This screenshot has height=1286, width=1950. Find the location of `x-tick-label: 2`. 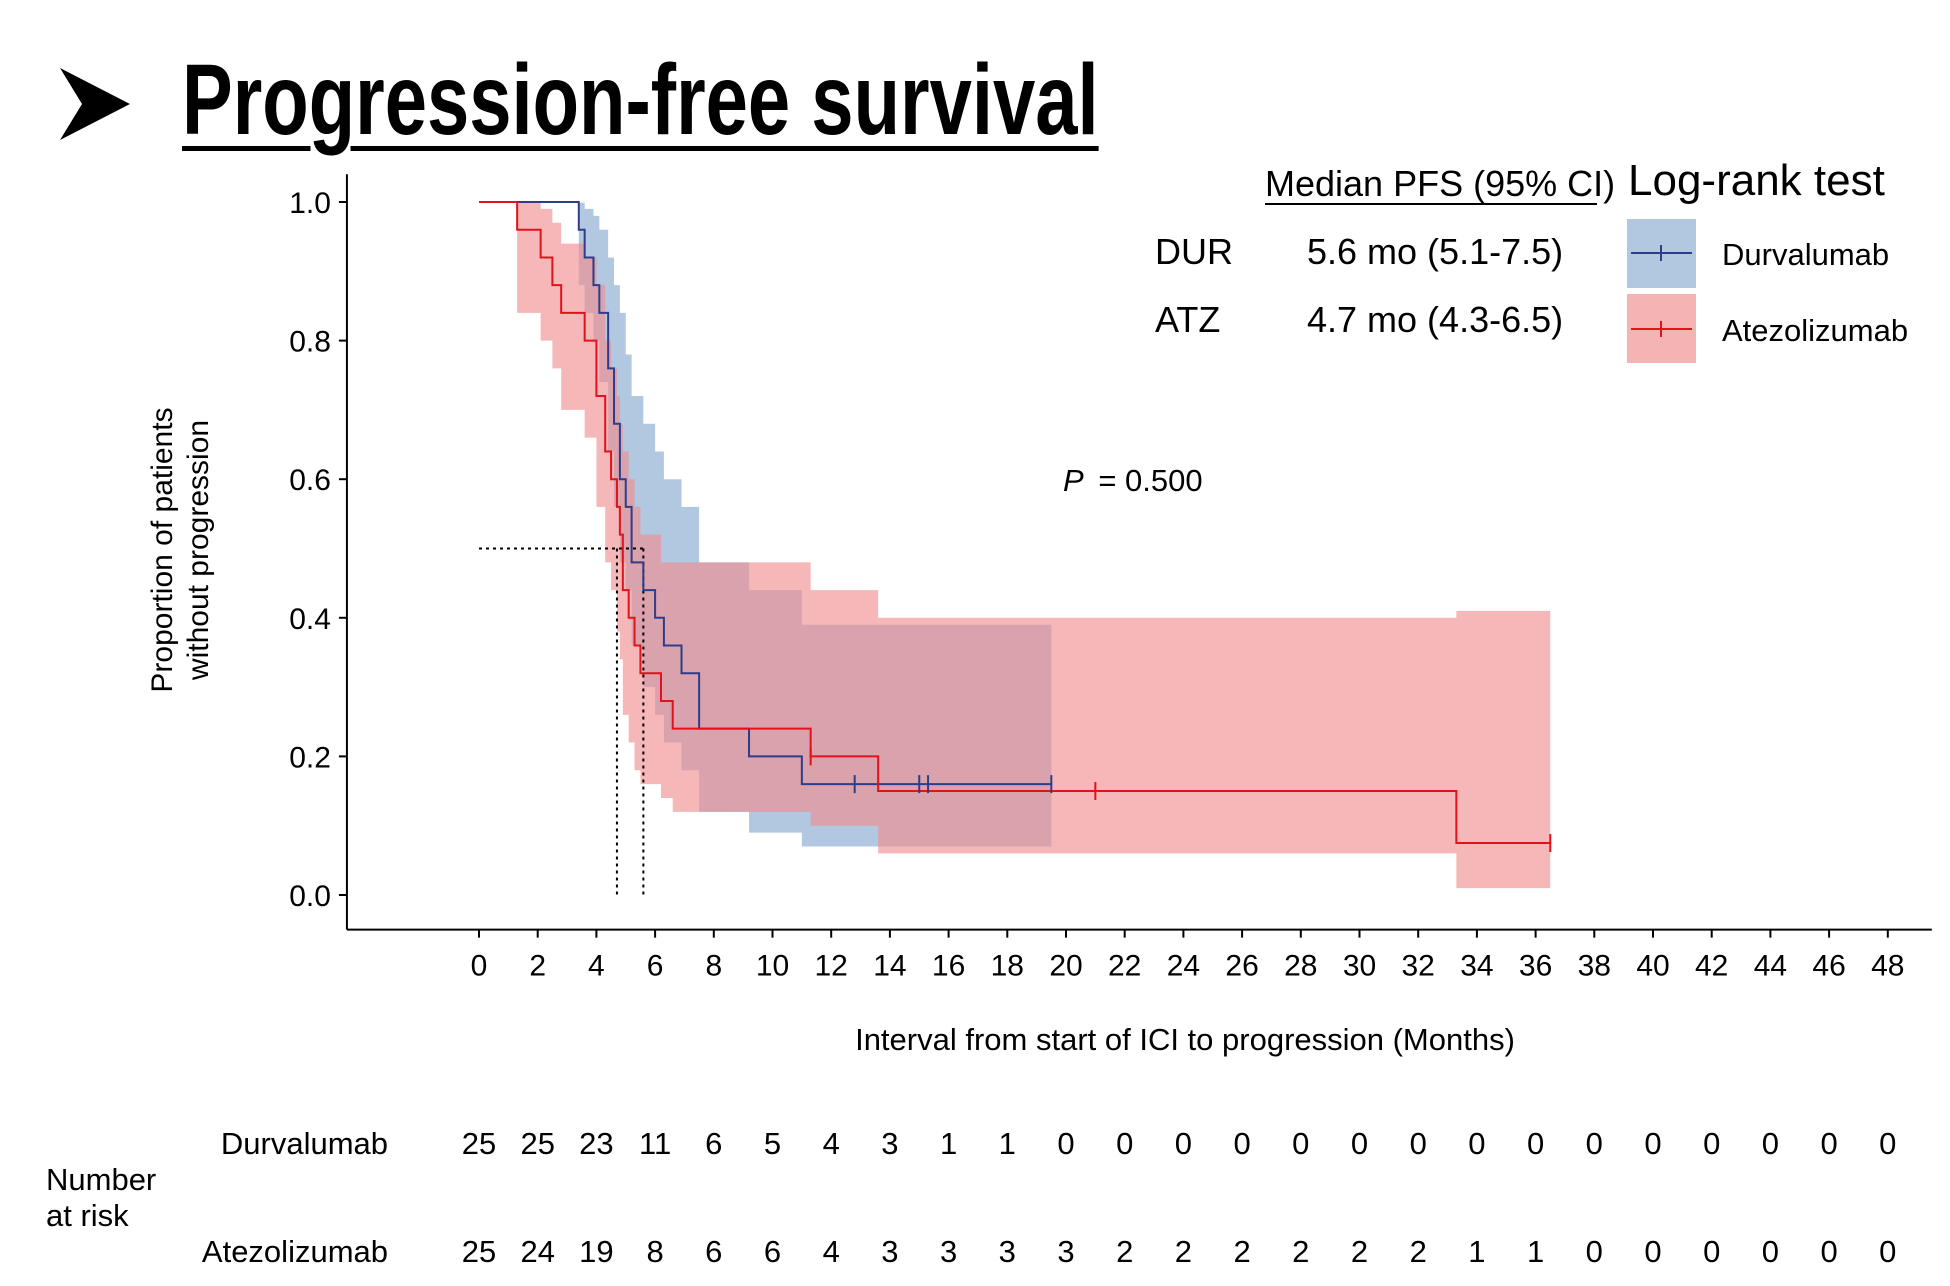

x-tick-label: 2 is located at coordinates (537, 966).